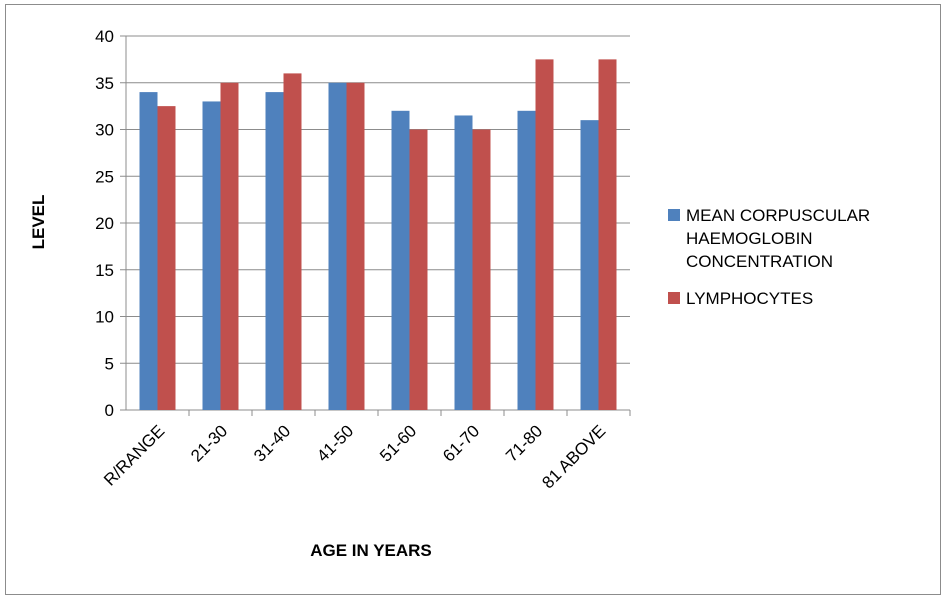 The width and height of the screenshot is (947, 599). Describe the element at coordinates (104, 36) in the screenshot. I see `y-tick-label: 40` at that location.